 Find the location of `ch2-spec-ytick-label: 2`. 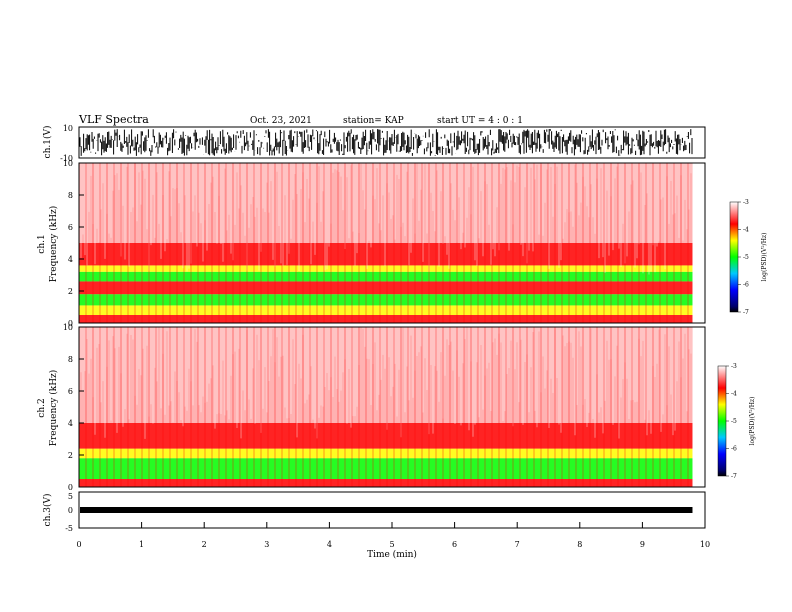

ch2-spec-ytick-label: 2 is located at coordinates (70, 455).